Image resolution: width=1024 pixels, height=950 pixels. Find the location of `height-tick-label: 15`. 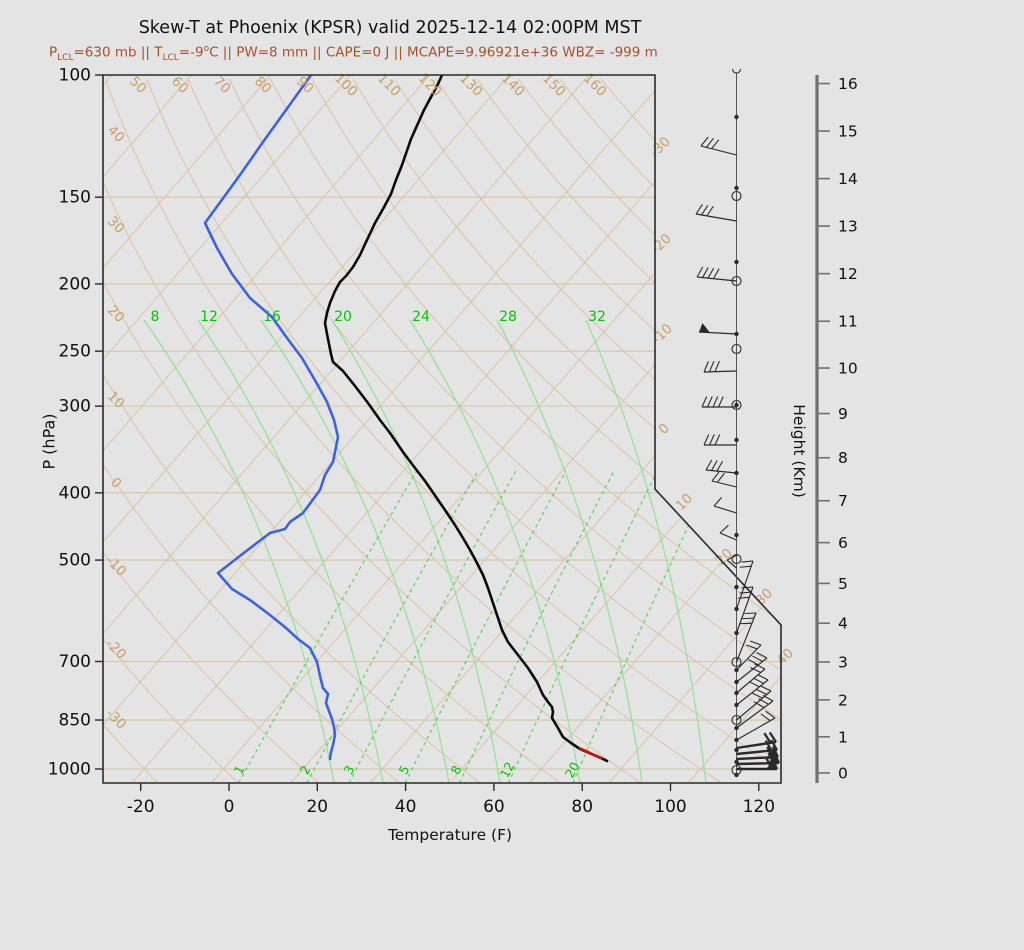

height-tick-label: 15 is located at coordinates (848, 132).